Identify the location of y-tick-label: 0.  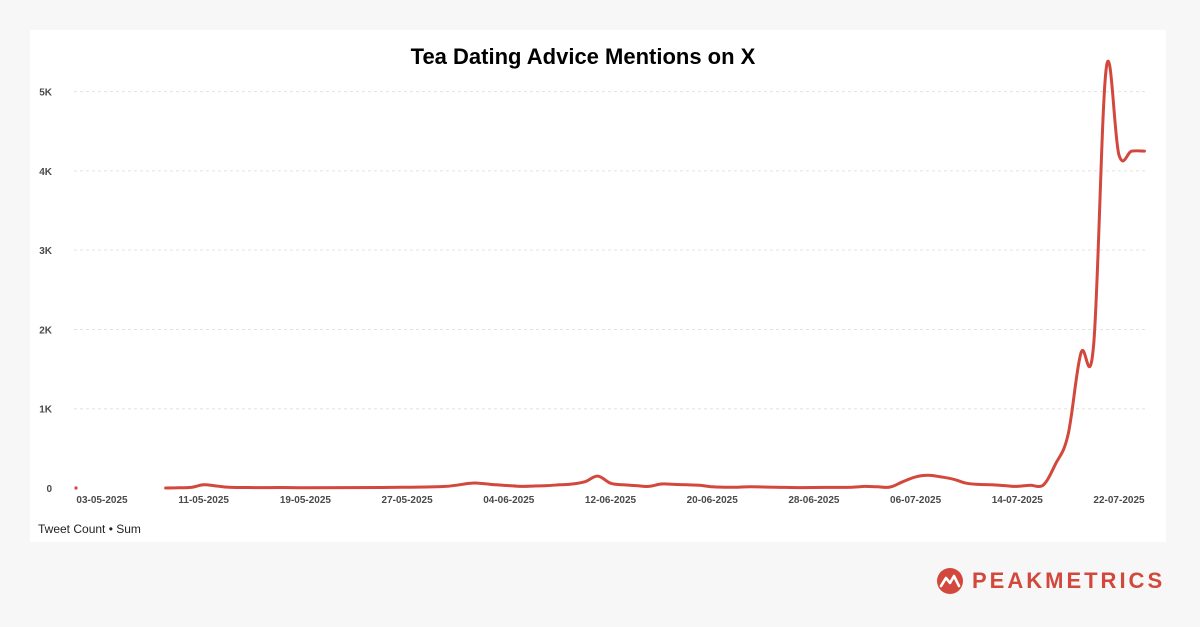
(49, 489).